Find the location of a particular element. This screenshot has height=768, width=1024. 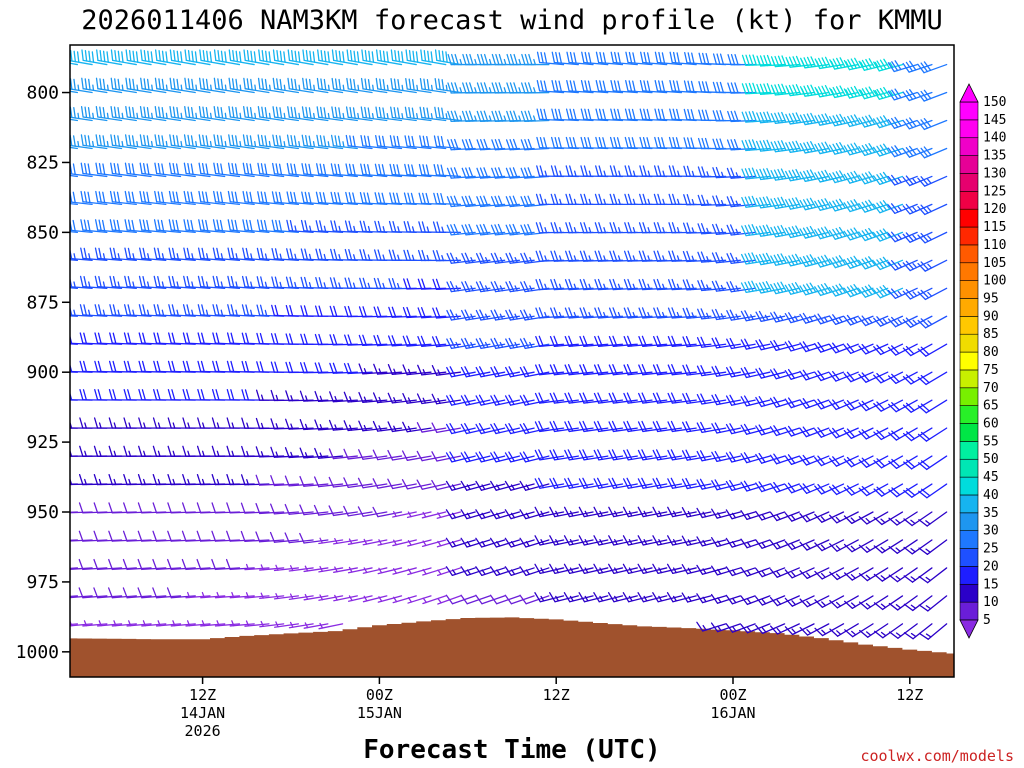

colorbar-label: 10 is located at coordinates (991, 602).